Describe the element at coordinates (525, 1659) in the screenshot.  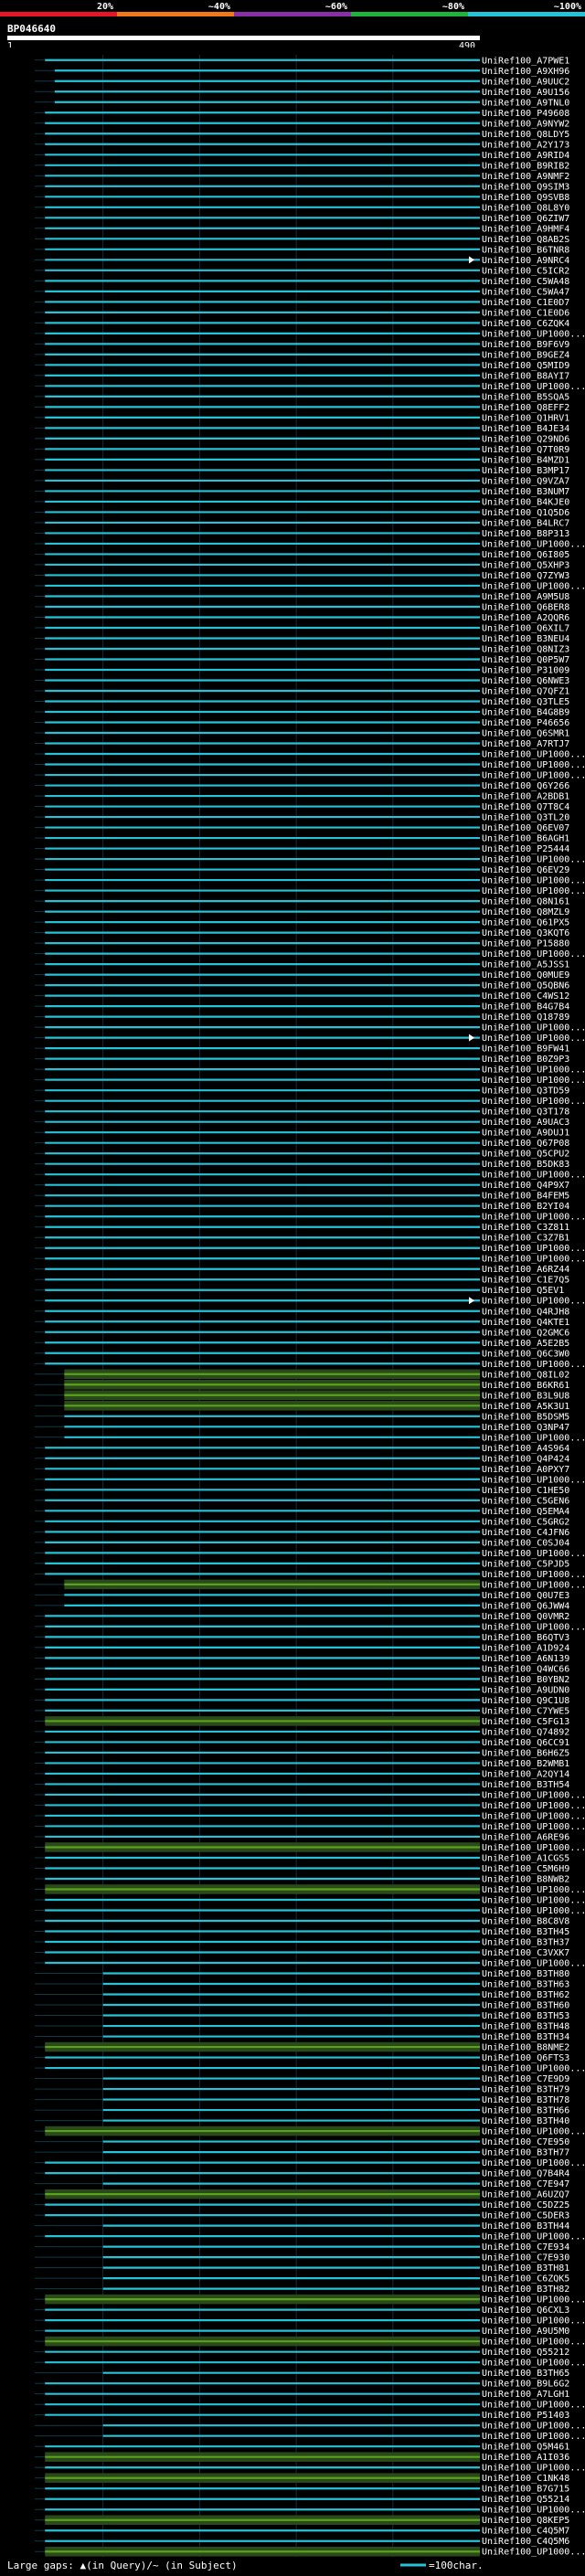
I see `row-label: UniRef100_A6N139` at that location.